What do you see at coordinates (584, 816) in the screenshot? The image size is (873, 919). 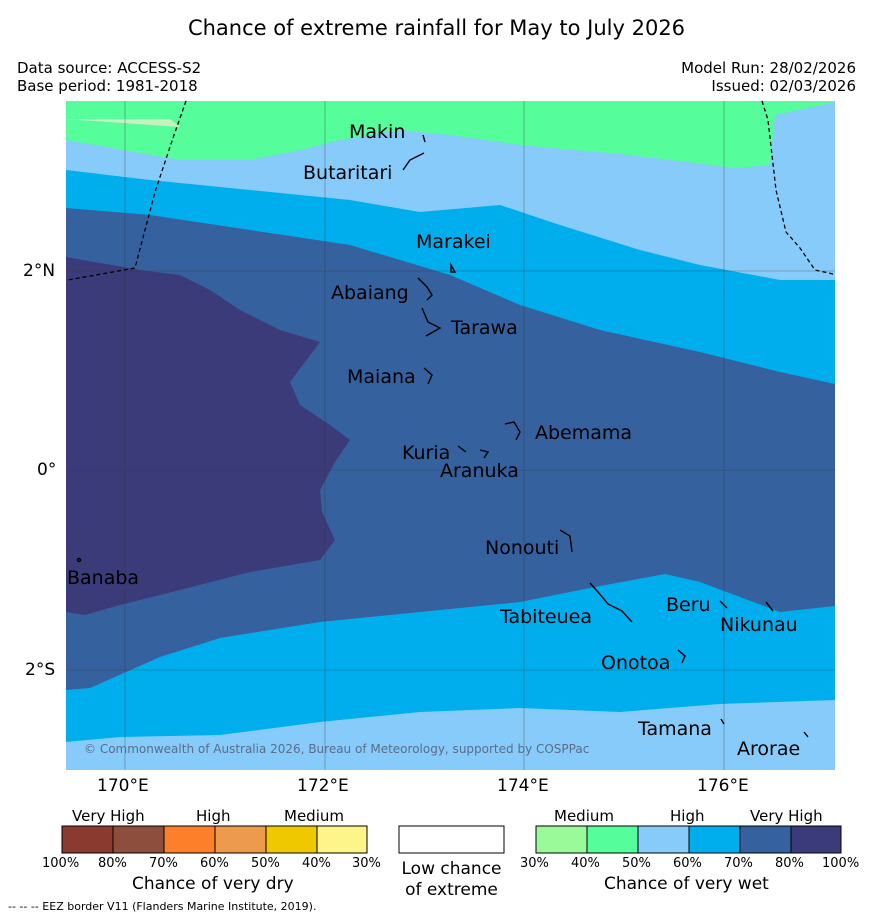 I see `wet-header-medium: Medium` at bounding box center [584, 816].